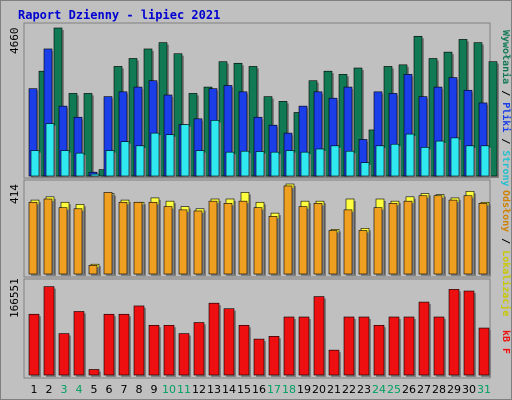 This screenshot has height=400, width=512. What do you see at coordinates (229, 389) in the screenshot?
I see `day-label-14: 14` at bounding box center [229, 389].